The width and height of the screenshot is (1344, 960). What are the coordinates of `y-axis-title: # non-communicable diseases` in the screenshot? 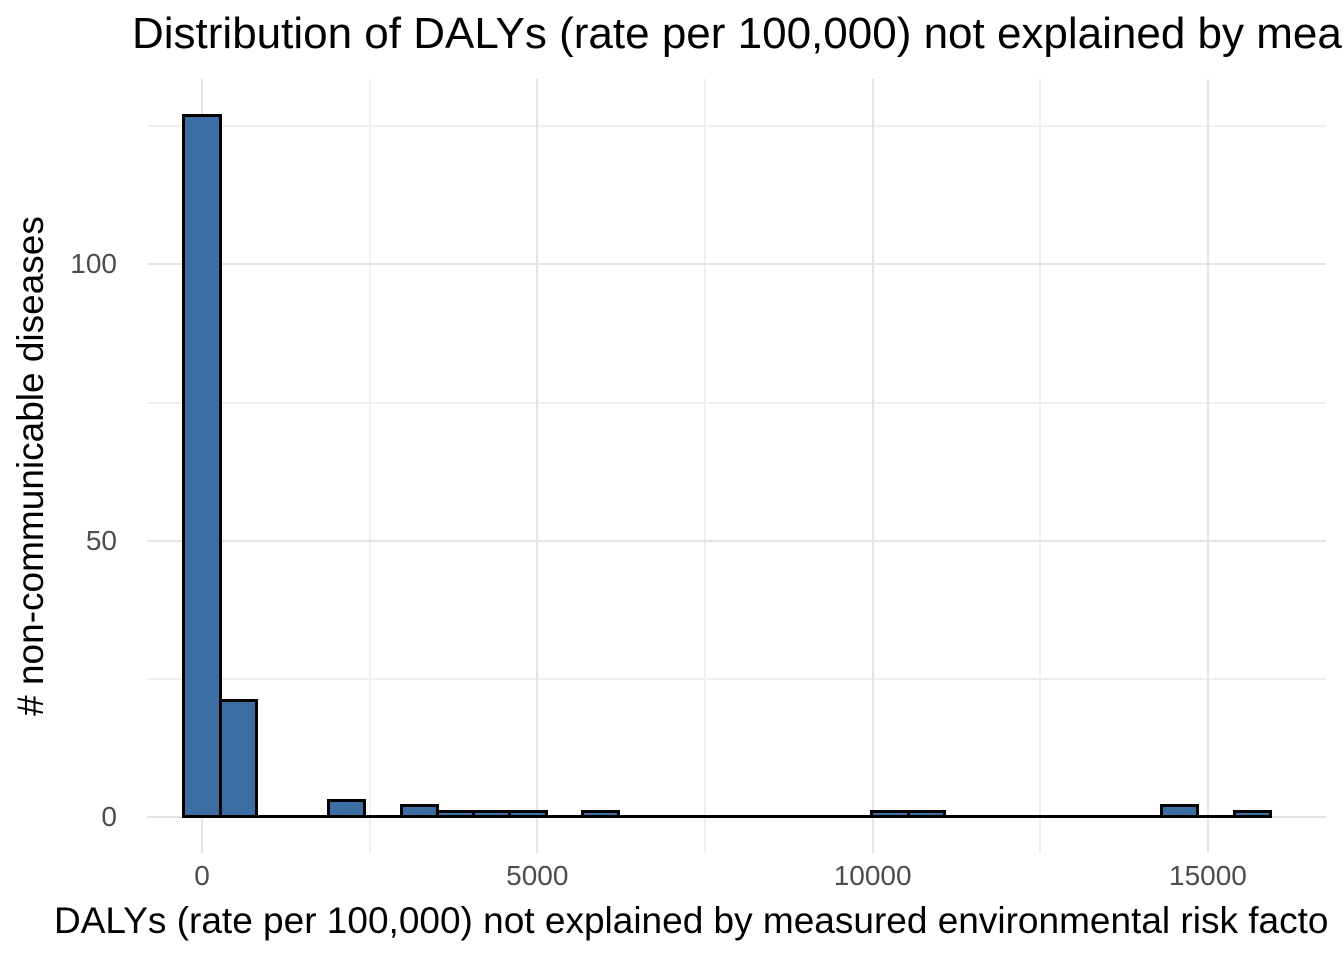 It's located at (30, 466).